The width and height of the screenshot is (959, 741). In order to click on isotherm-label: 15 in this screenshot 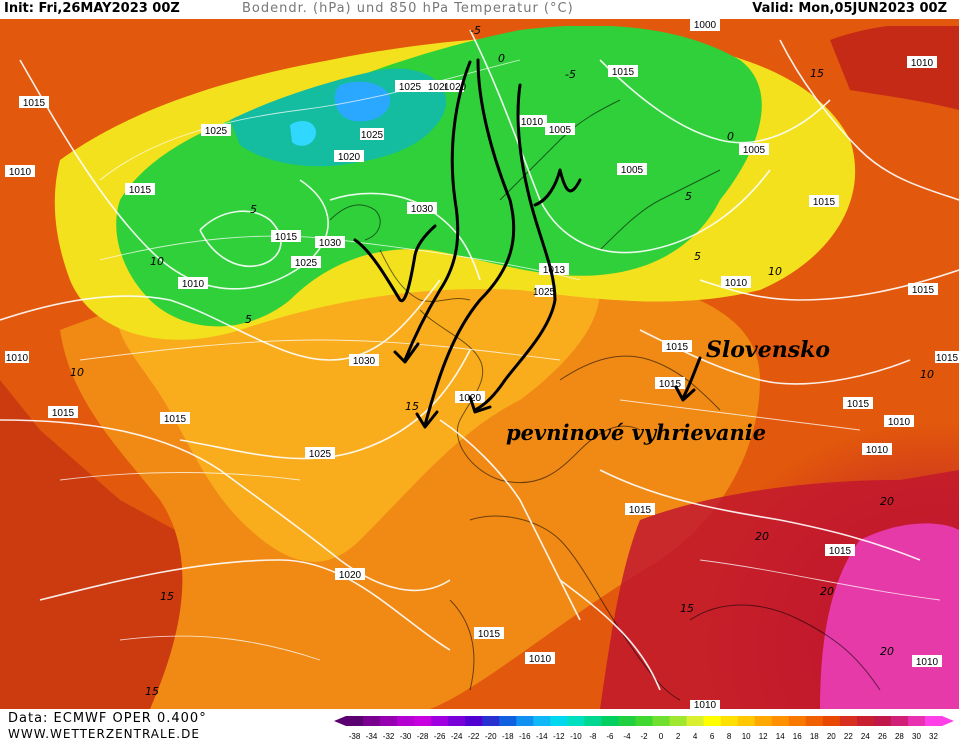, I will do `click(817, 73)`.